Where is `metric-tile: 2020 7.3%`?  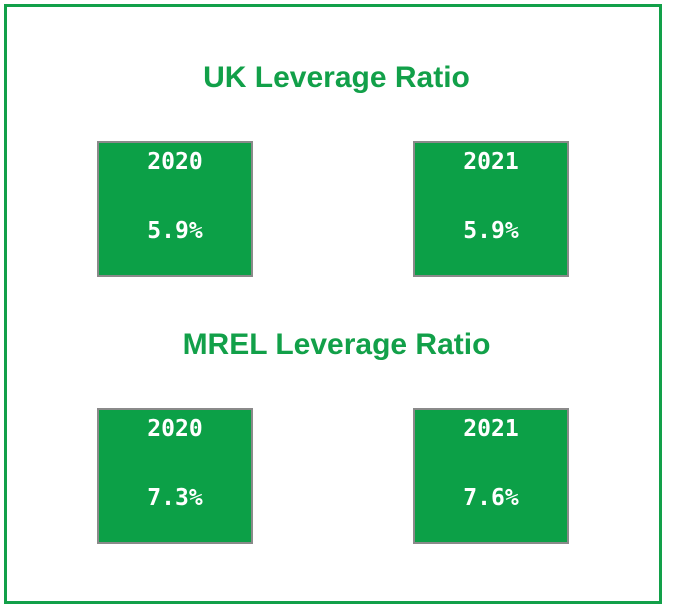
metric-tile: 2020 7.3% is located at coordinates (175, 476).